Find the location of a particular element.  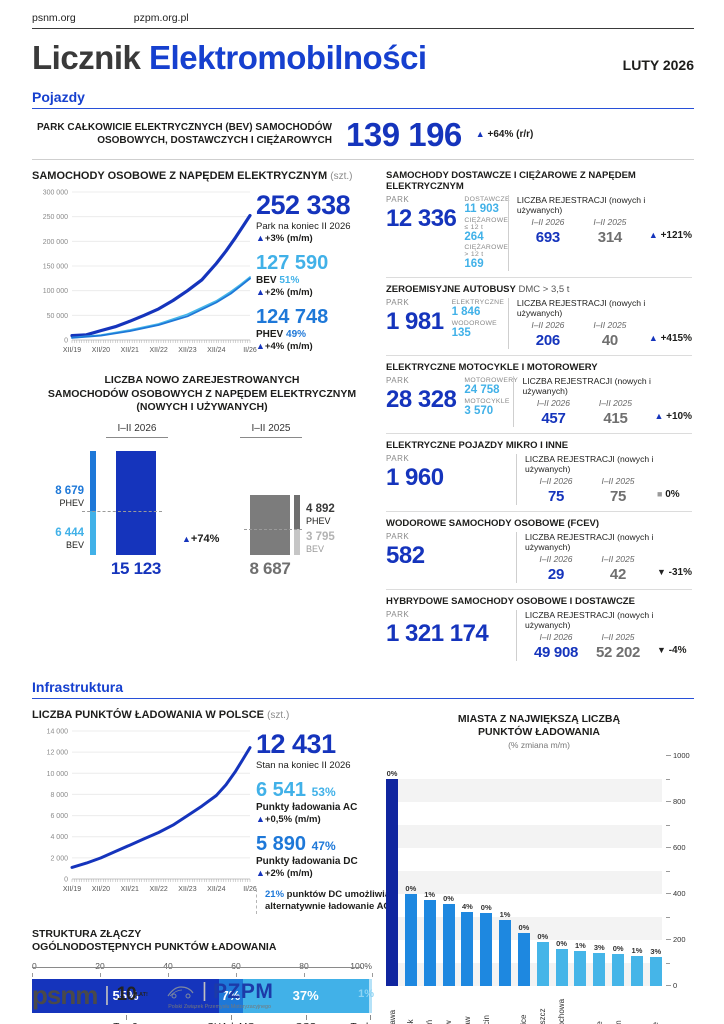

period-label: I–II 2026 is located at coordinates (556, 558).